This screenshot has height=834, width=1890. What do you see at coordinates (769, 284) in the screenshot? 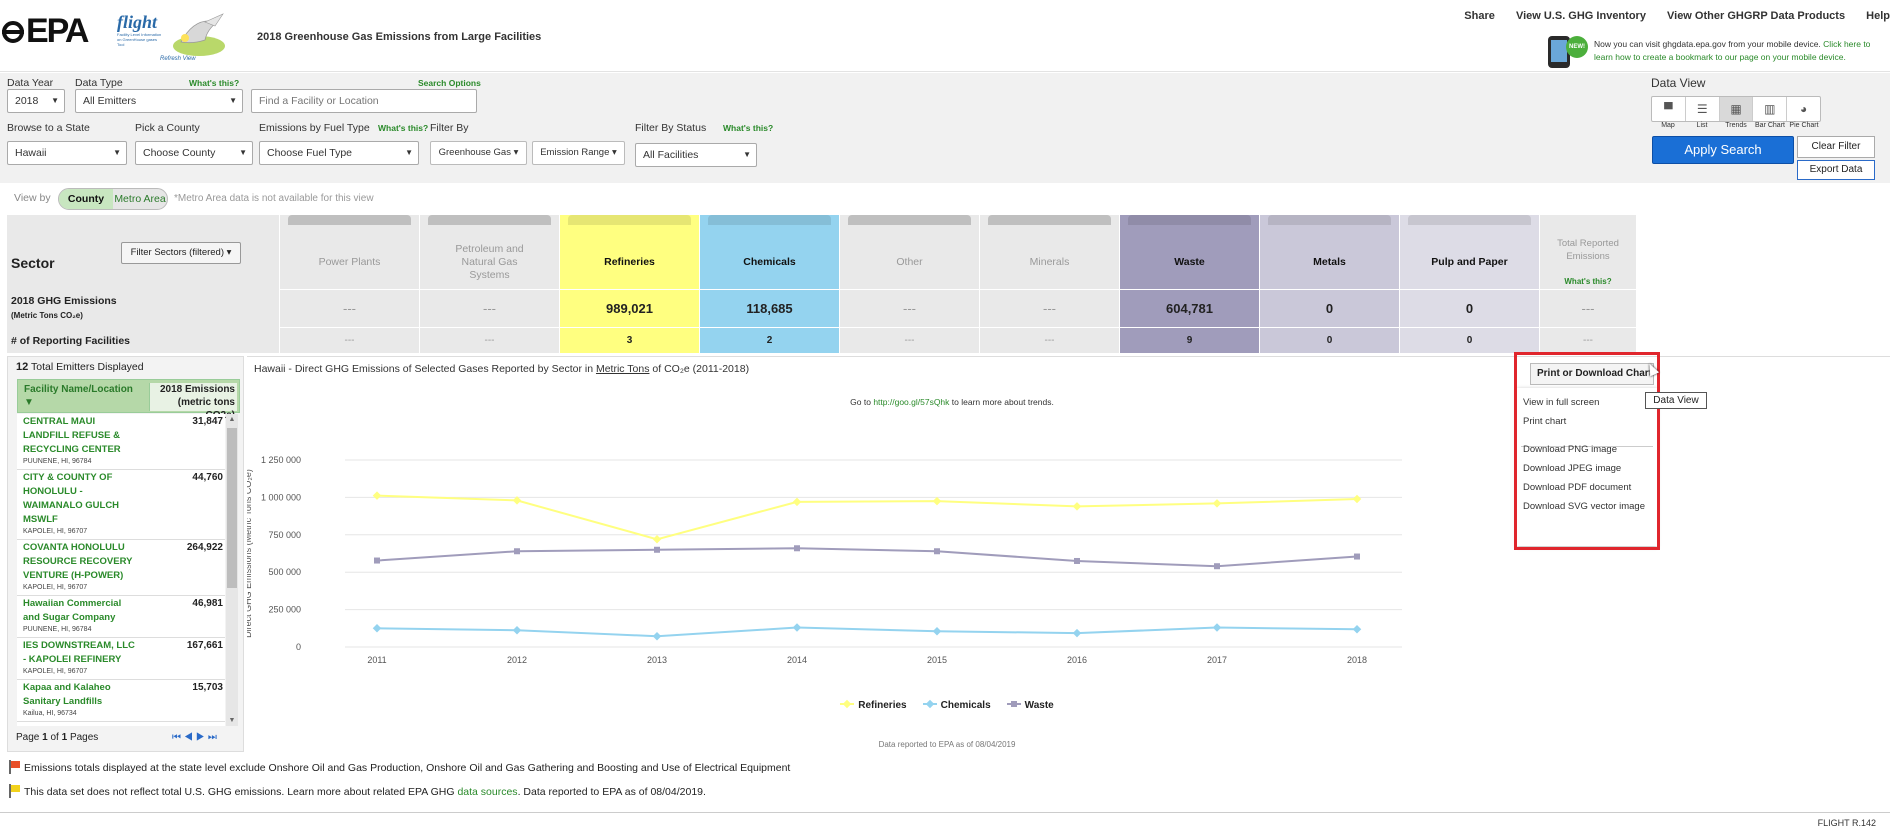
I see `sector-column: Chemicals 118,685 2` at bounding box center [769, 284].